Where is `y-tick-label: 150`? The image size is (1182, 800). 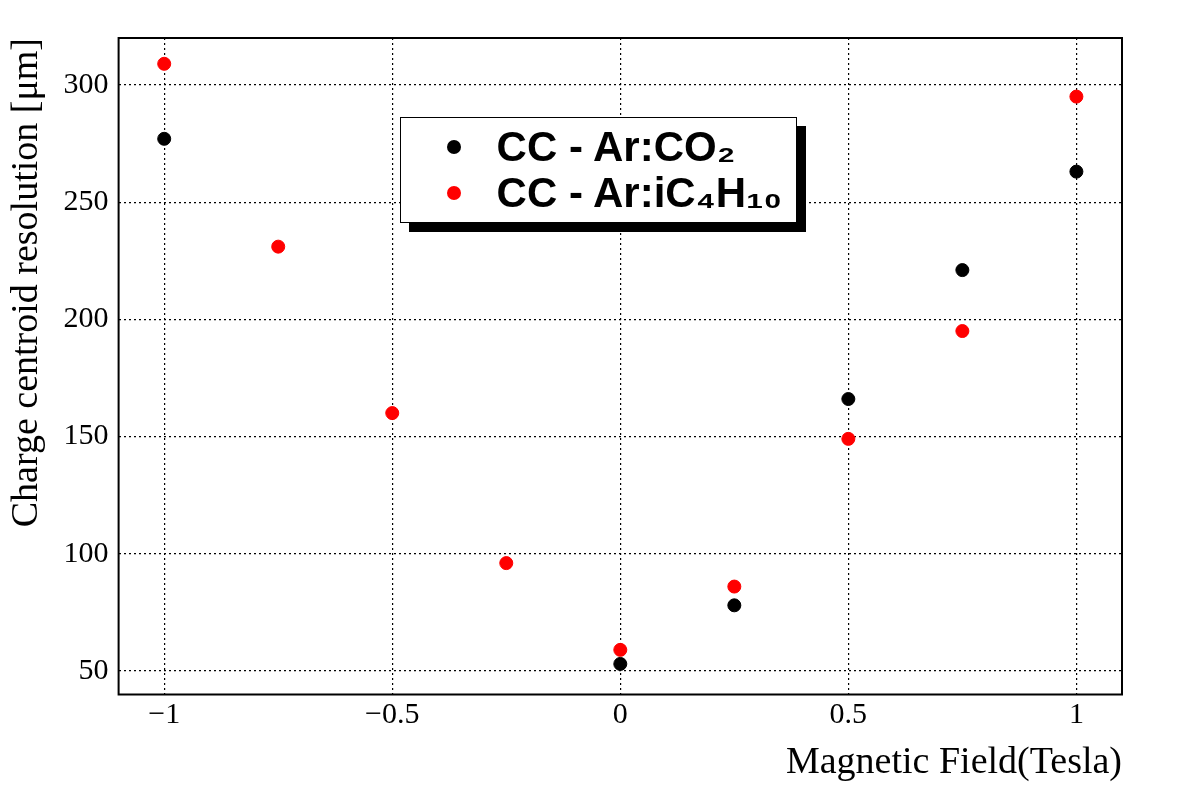 y-tick-label: 150 is located at coordinates (86, 434).